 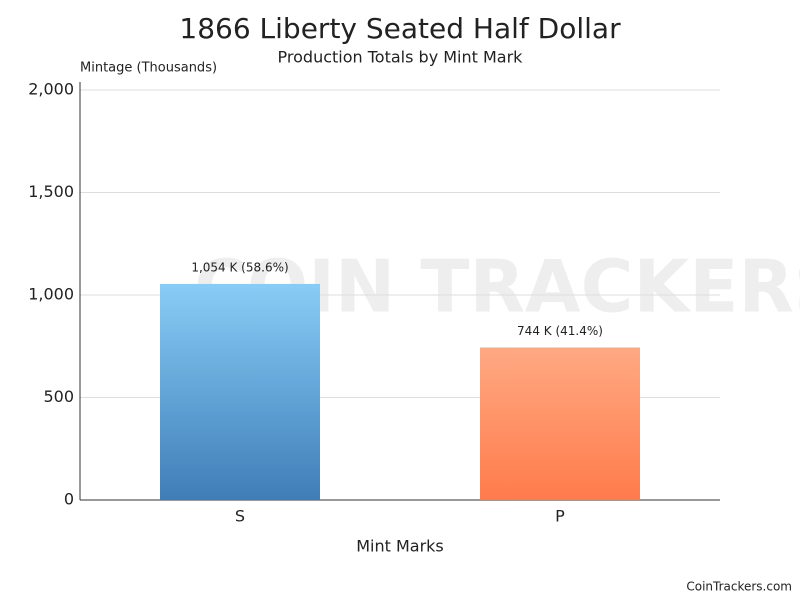 I want to click on y-tick-label: 2,000, so click(x=51, y=89).